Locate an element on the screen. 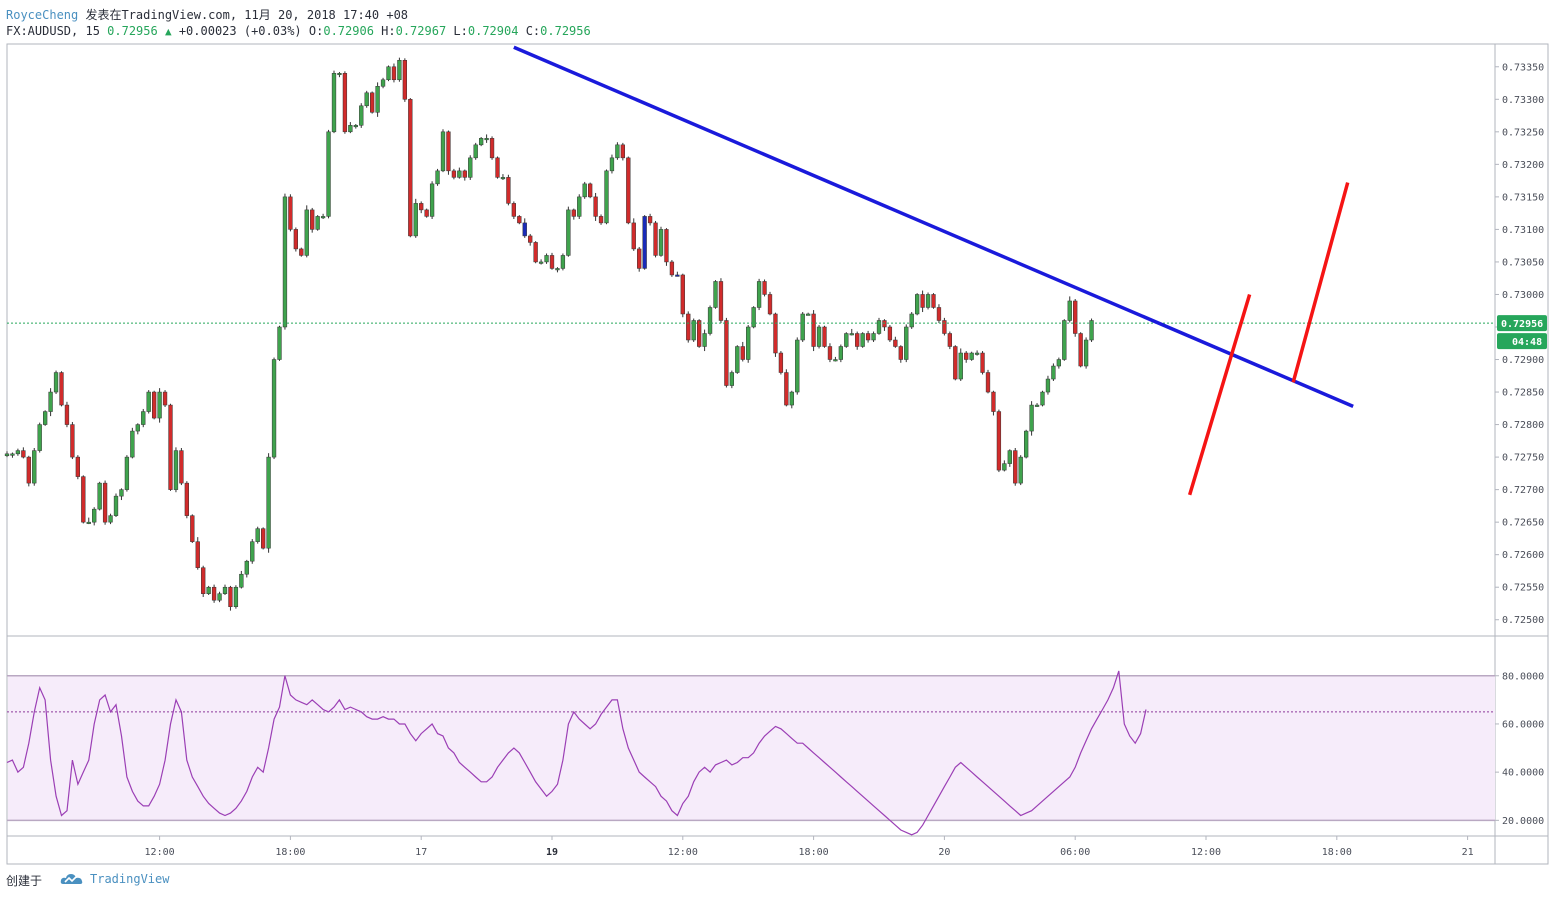 This screenshot has height=899, width=1553. price-tick-label: 0.72500 is located at coordinates (1523, 620).